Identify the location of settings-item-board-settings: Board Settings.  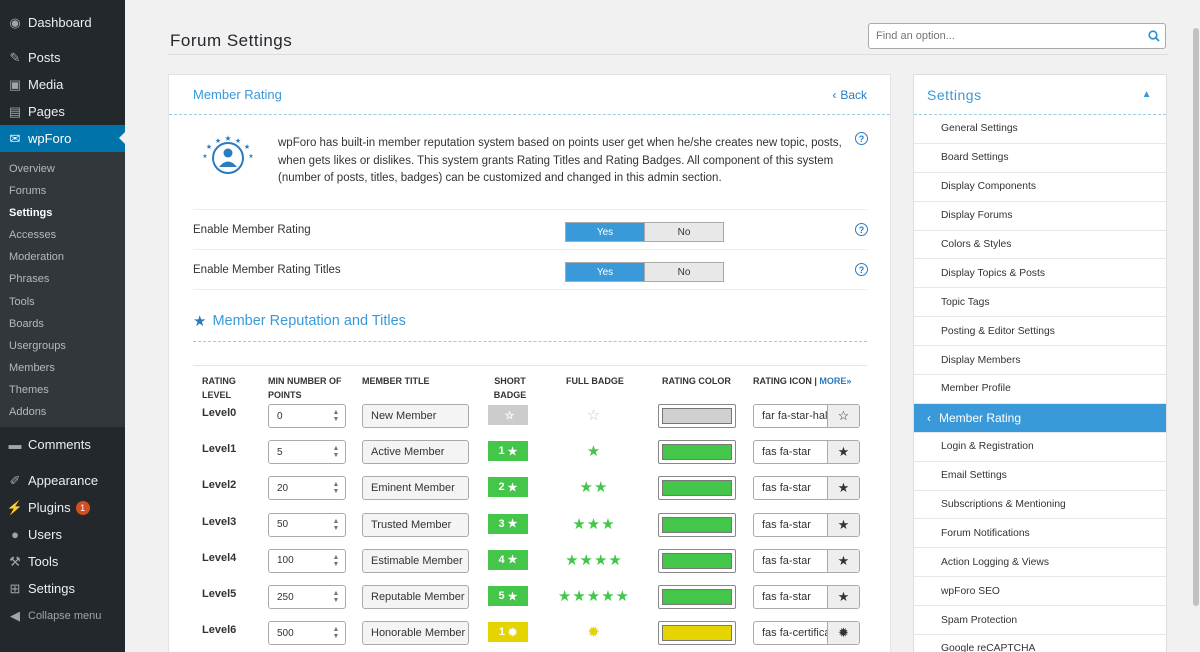
(1040, 158).